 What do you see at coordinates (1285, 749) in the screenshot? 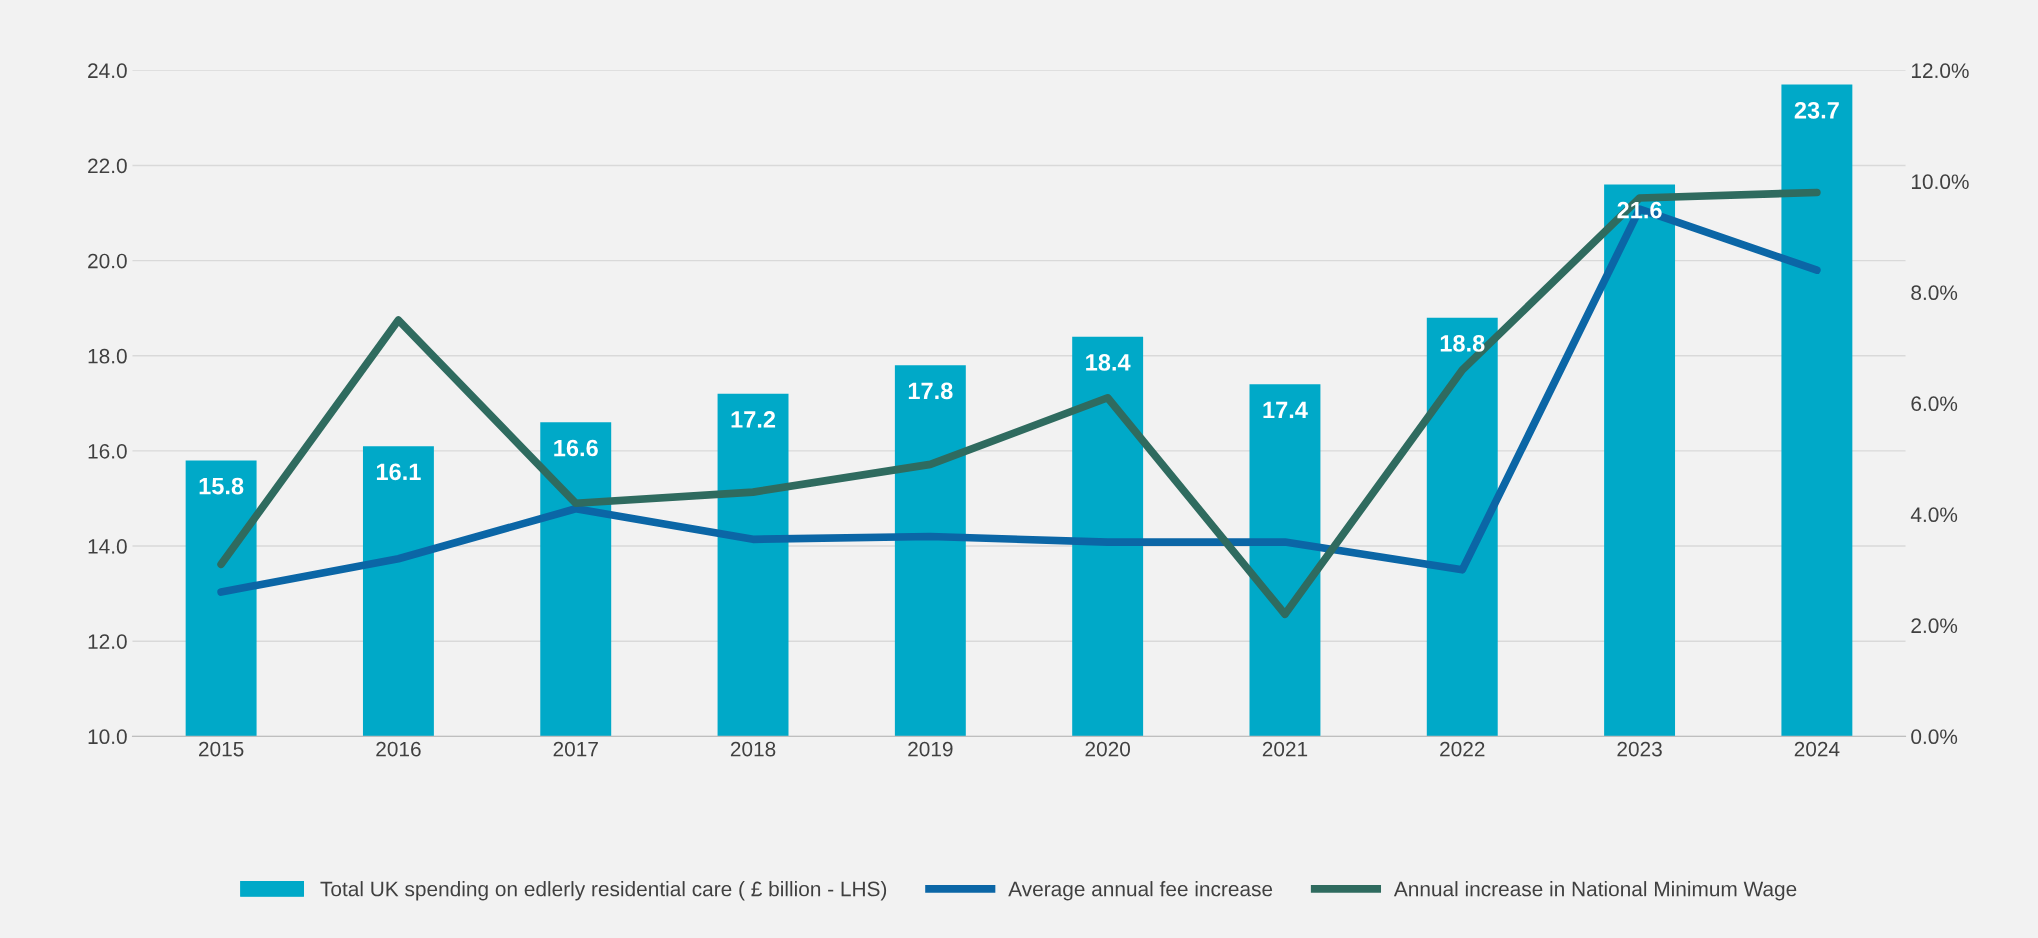
I see `x-tick-label: 2021` at bounding box center [1285, 749].